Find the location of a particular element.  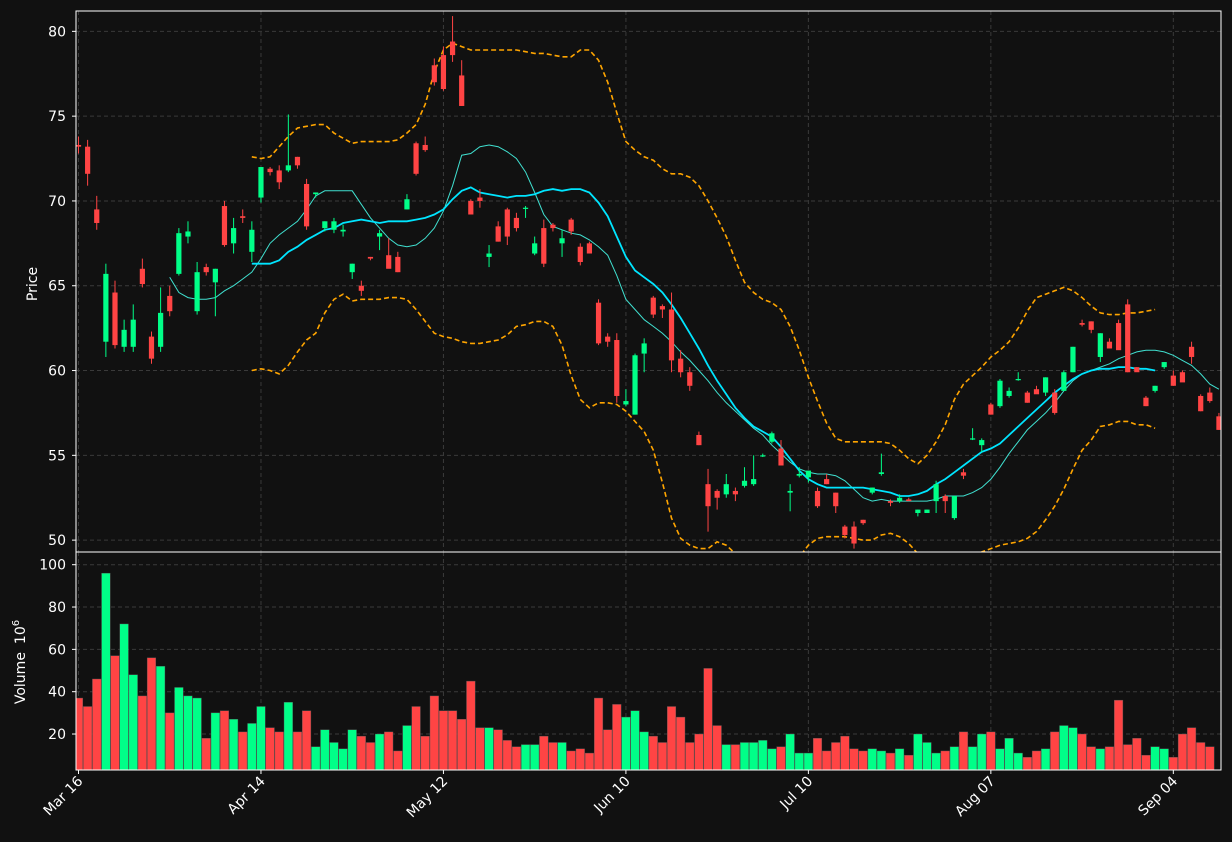

volume-axis-label: Volume 106 is located at coordinates (20, 662).